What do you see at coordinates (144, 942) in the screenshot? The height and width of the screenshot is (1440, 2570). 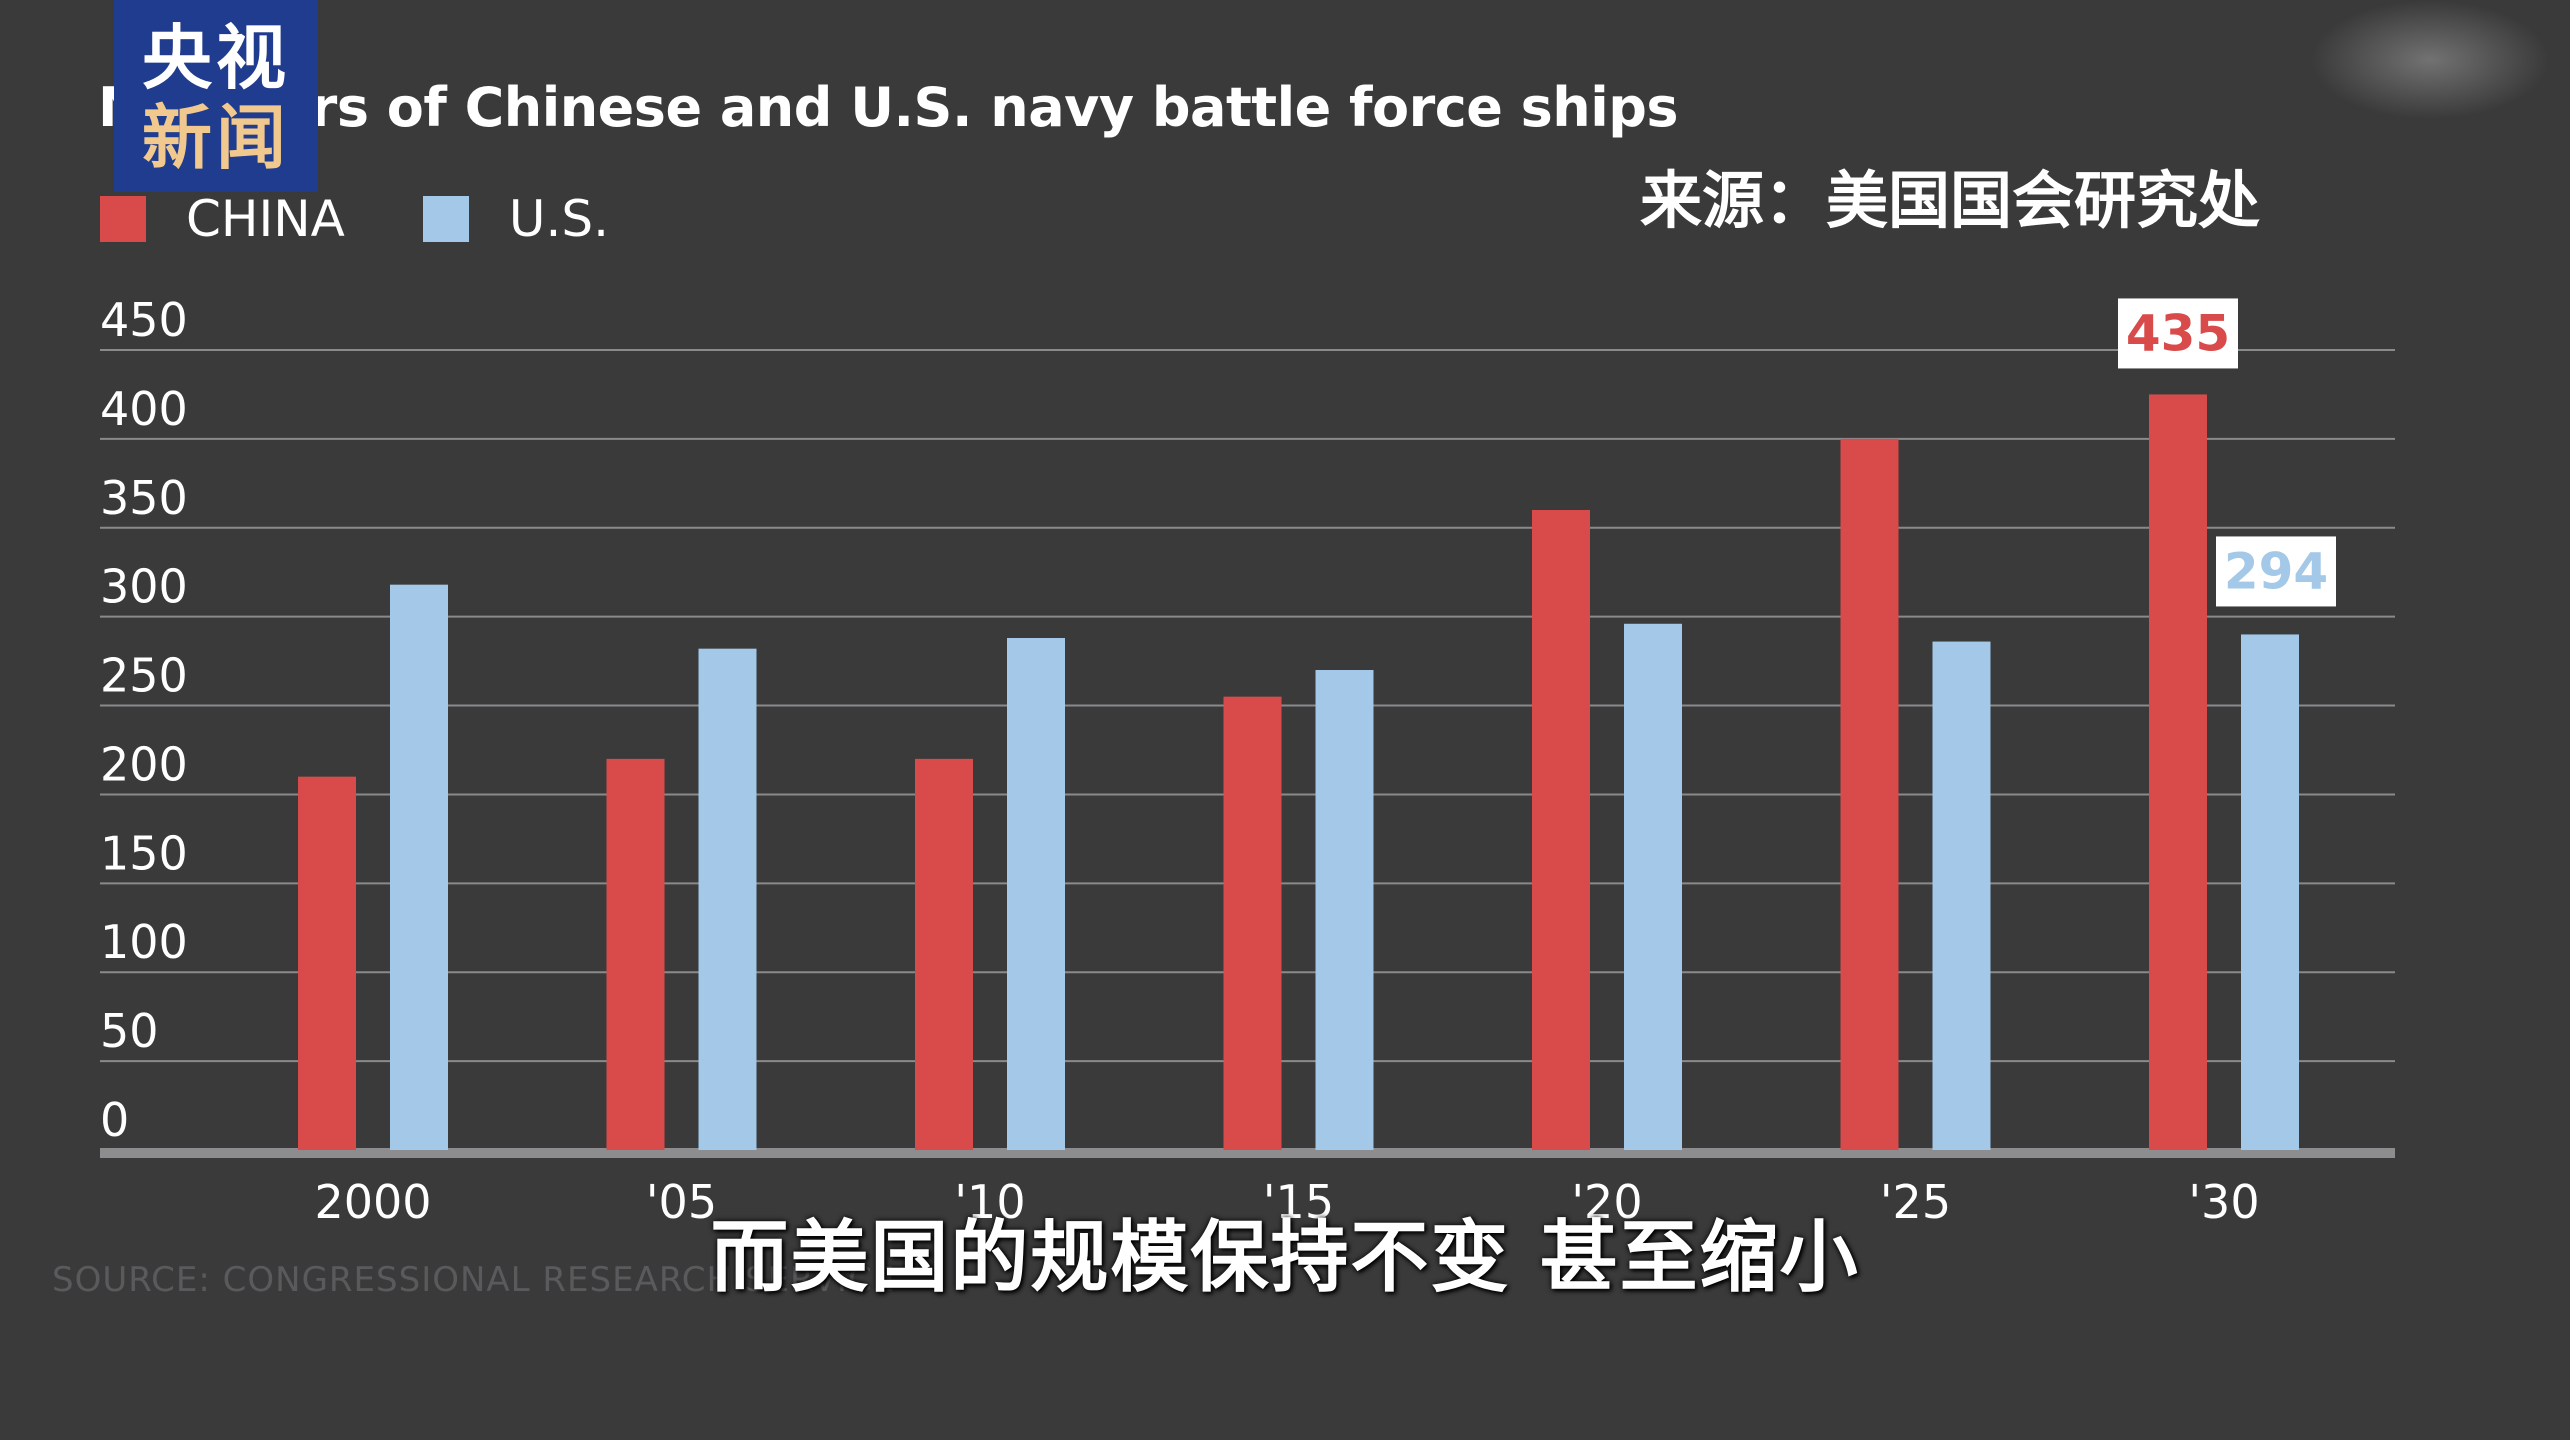 I see `y-tick-label: 100` at bounding box center [144, 942].